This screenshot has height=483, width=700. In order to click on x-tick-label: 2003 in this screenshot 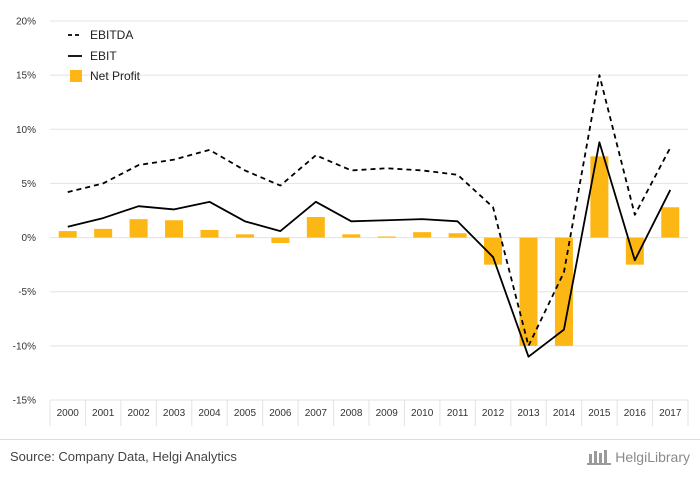, I will do `click(174, 413)`.